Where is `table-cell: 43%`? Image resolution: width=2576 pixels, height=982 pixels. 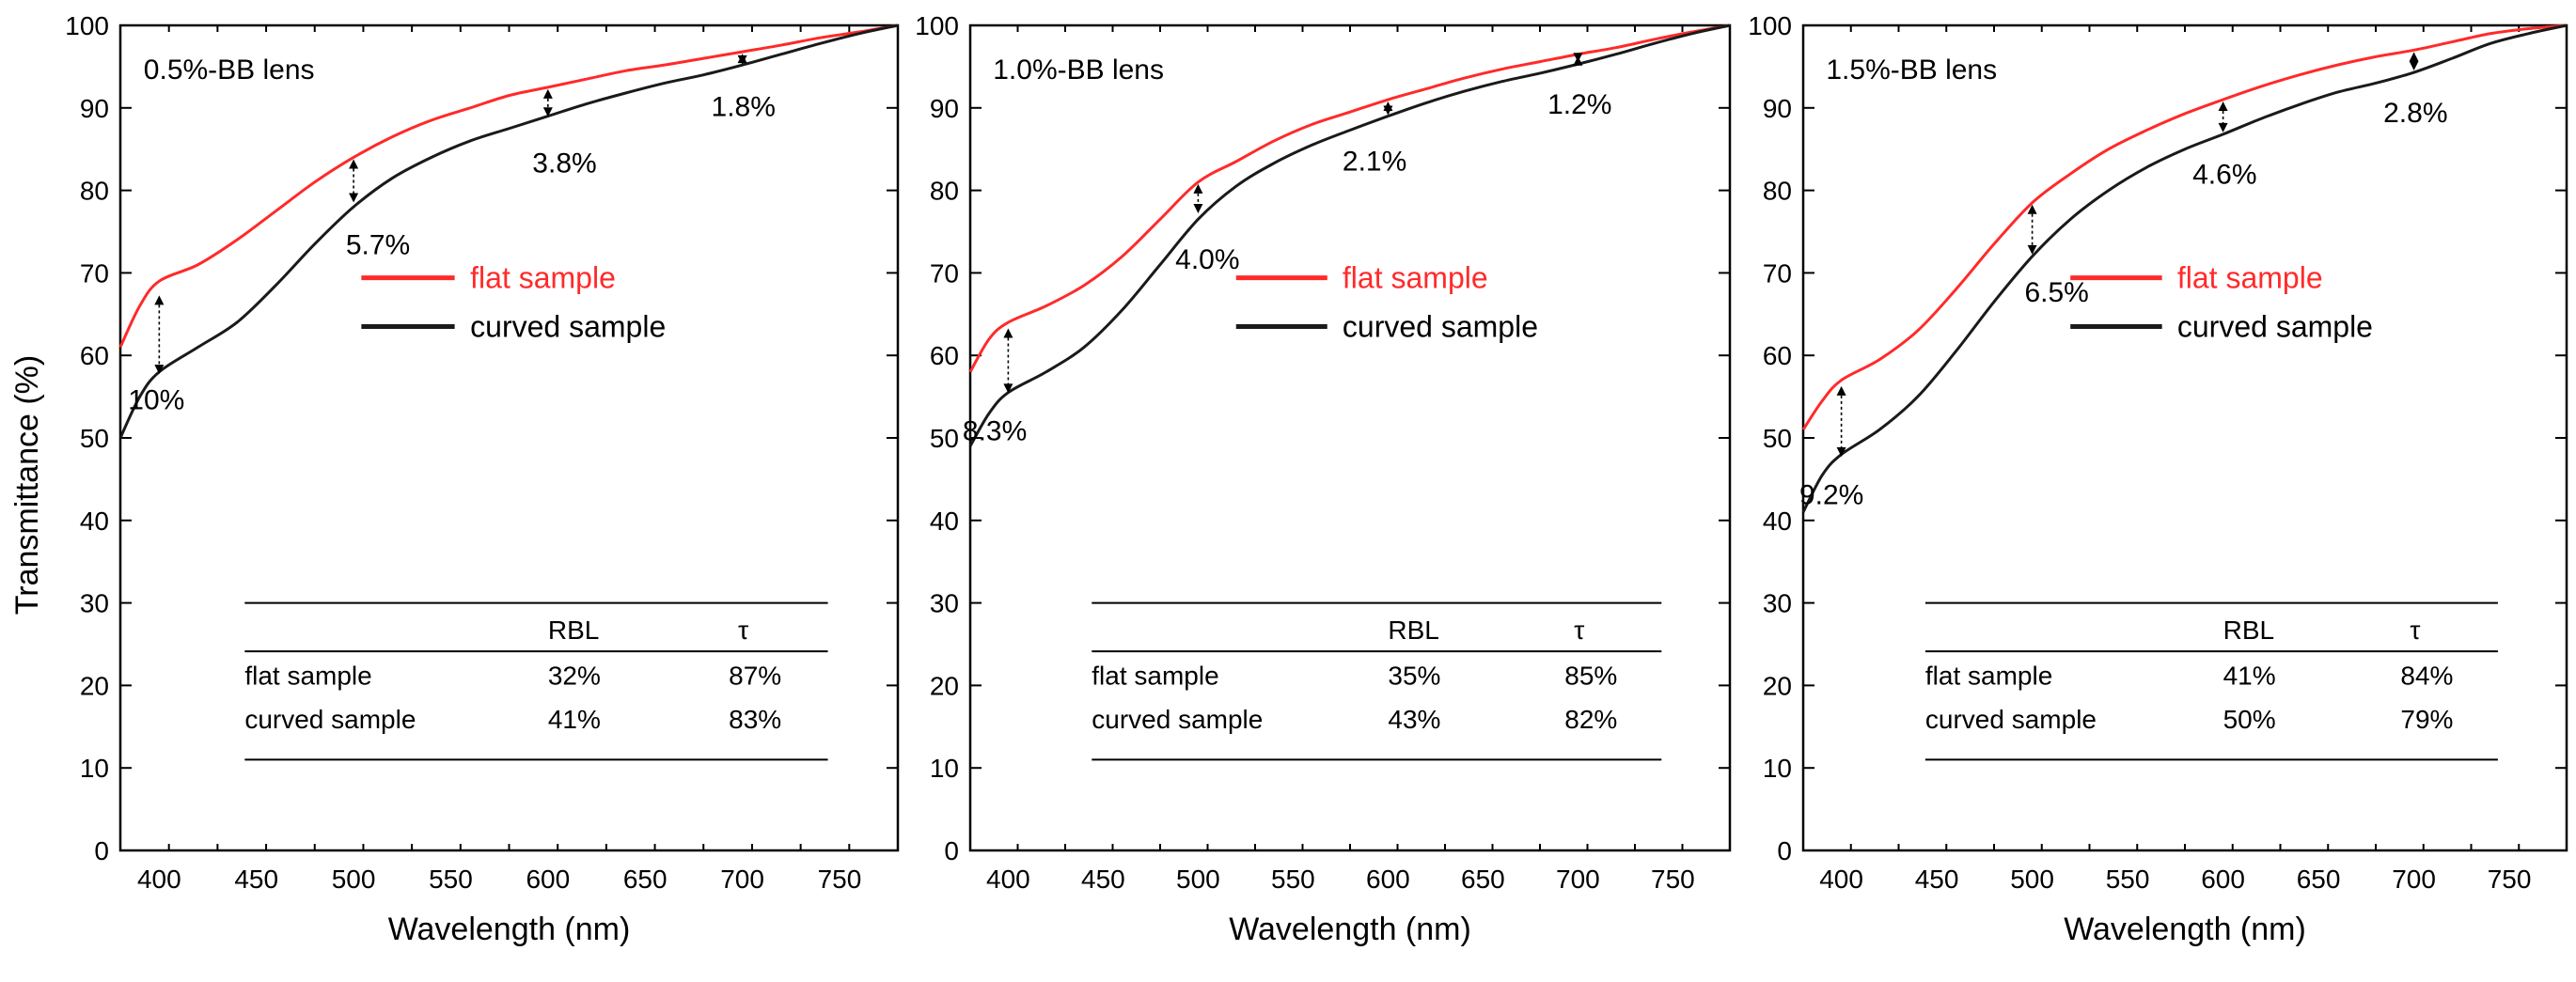
table-cell: 43% is located at coordinates (1414, 719).